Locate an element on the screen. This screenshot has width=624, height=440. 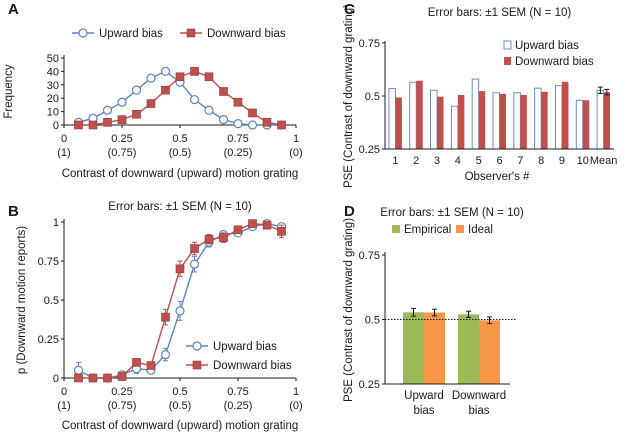
y-tick-label: 50 is located at coordinates (53, 59).